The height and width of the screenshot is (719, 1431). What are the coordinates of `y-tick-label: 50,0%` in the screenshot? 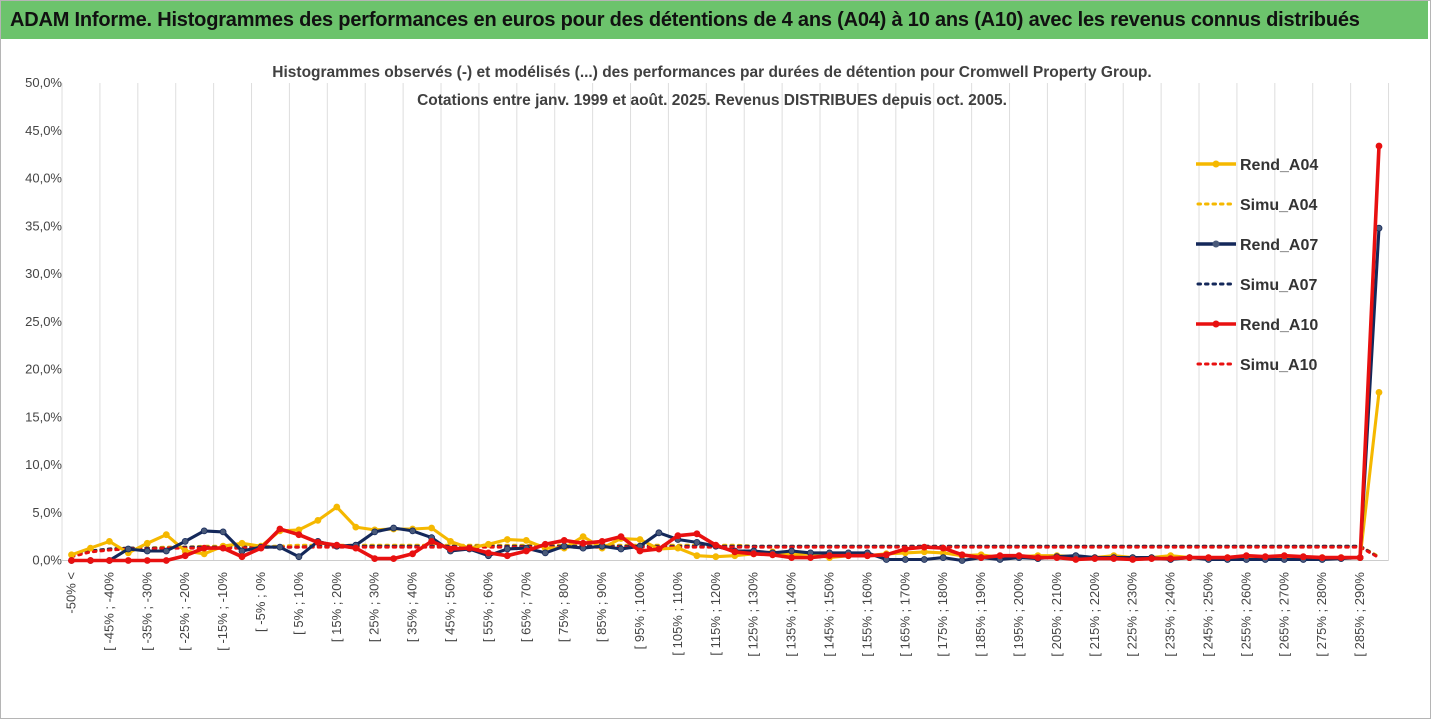 It's located at (43, 82).